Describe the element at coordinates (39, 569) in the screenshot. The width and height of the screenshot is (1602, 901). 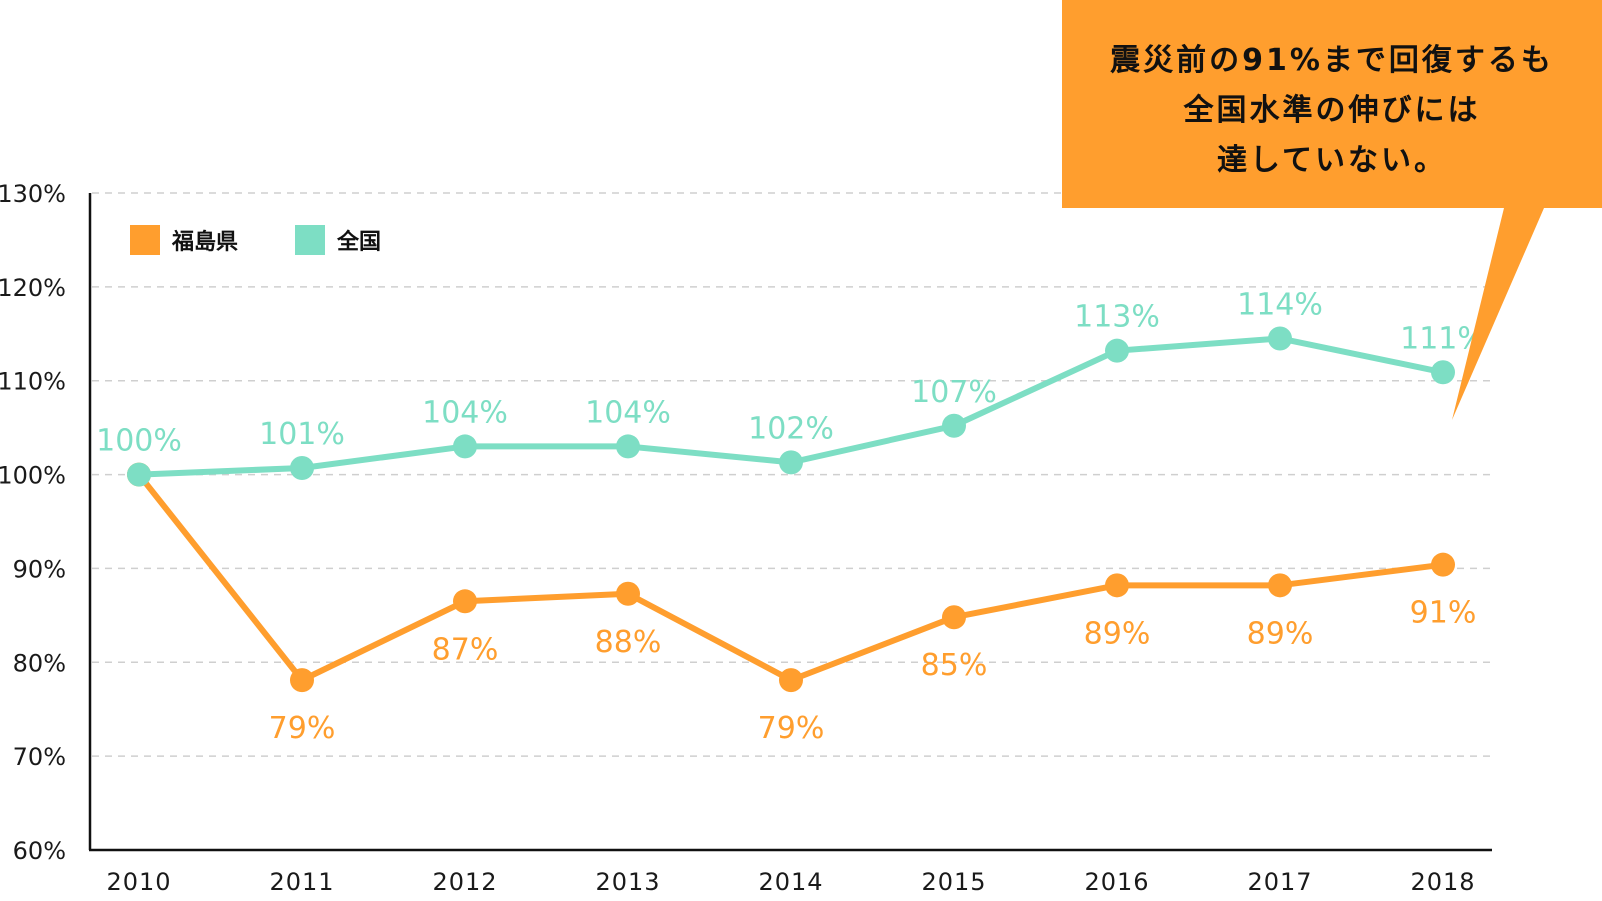
I see `y-tick-label: 90%` at that location.